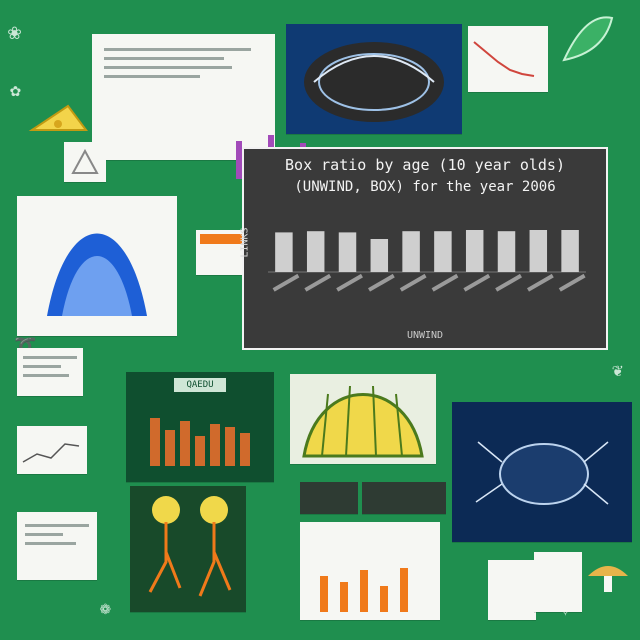 The width and height of the screenshot is (640, 640). I want to click on sheet-icon, so click(85, 161).